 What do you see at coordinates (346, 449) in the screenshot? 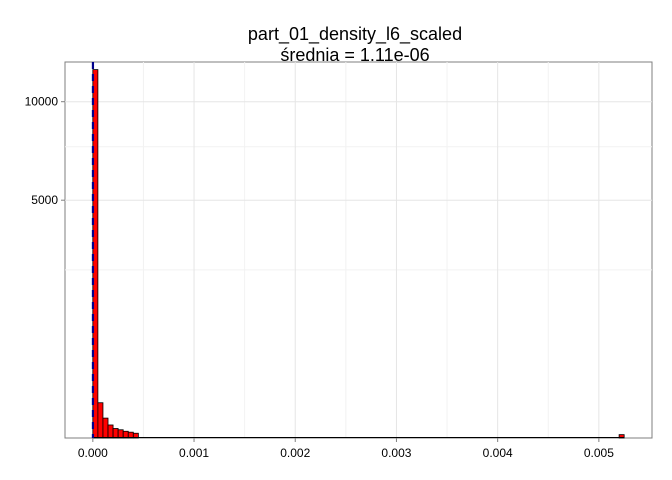
I see `x-axis: 0.000 0.001 0.002 0.003 0.004 0.005` at bounding box center [346, 449].